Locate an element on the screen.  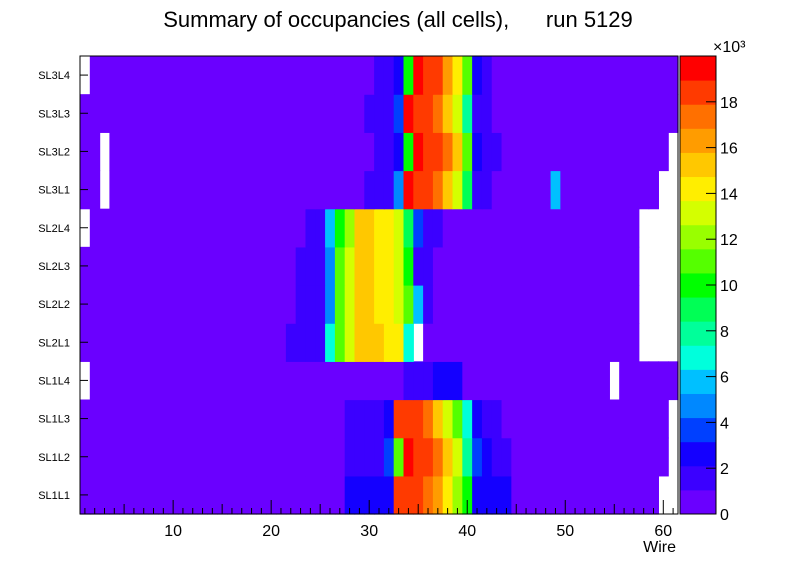
y-tick-label: SL2L3 is located at coordinates (54, 267).